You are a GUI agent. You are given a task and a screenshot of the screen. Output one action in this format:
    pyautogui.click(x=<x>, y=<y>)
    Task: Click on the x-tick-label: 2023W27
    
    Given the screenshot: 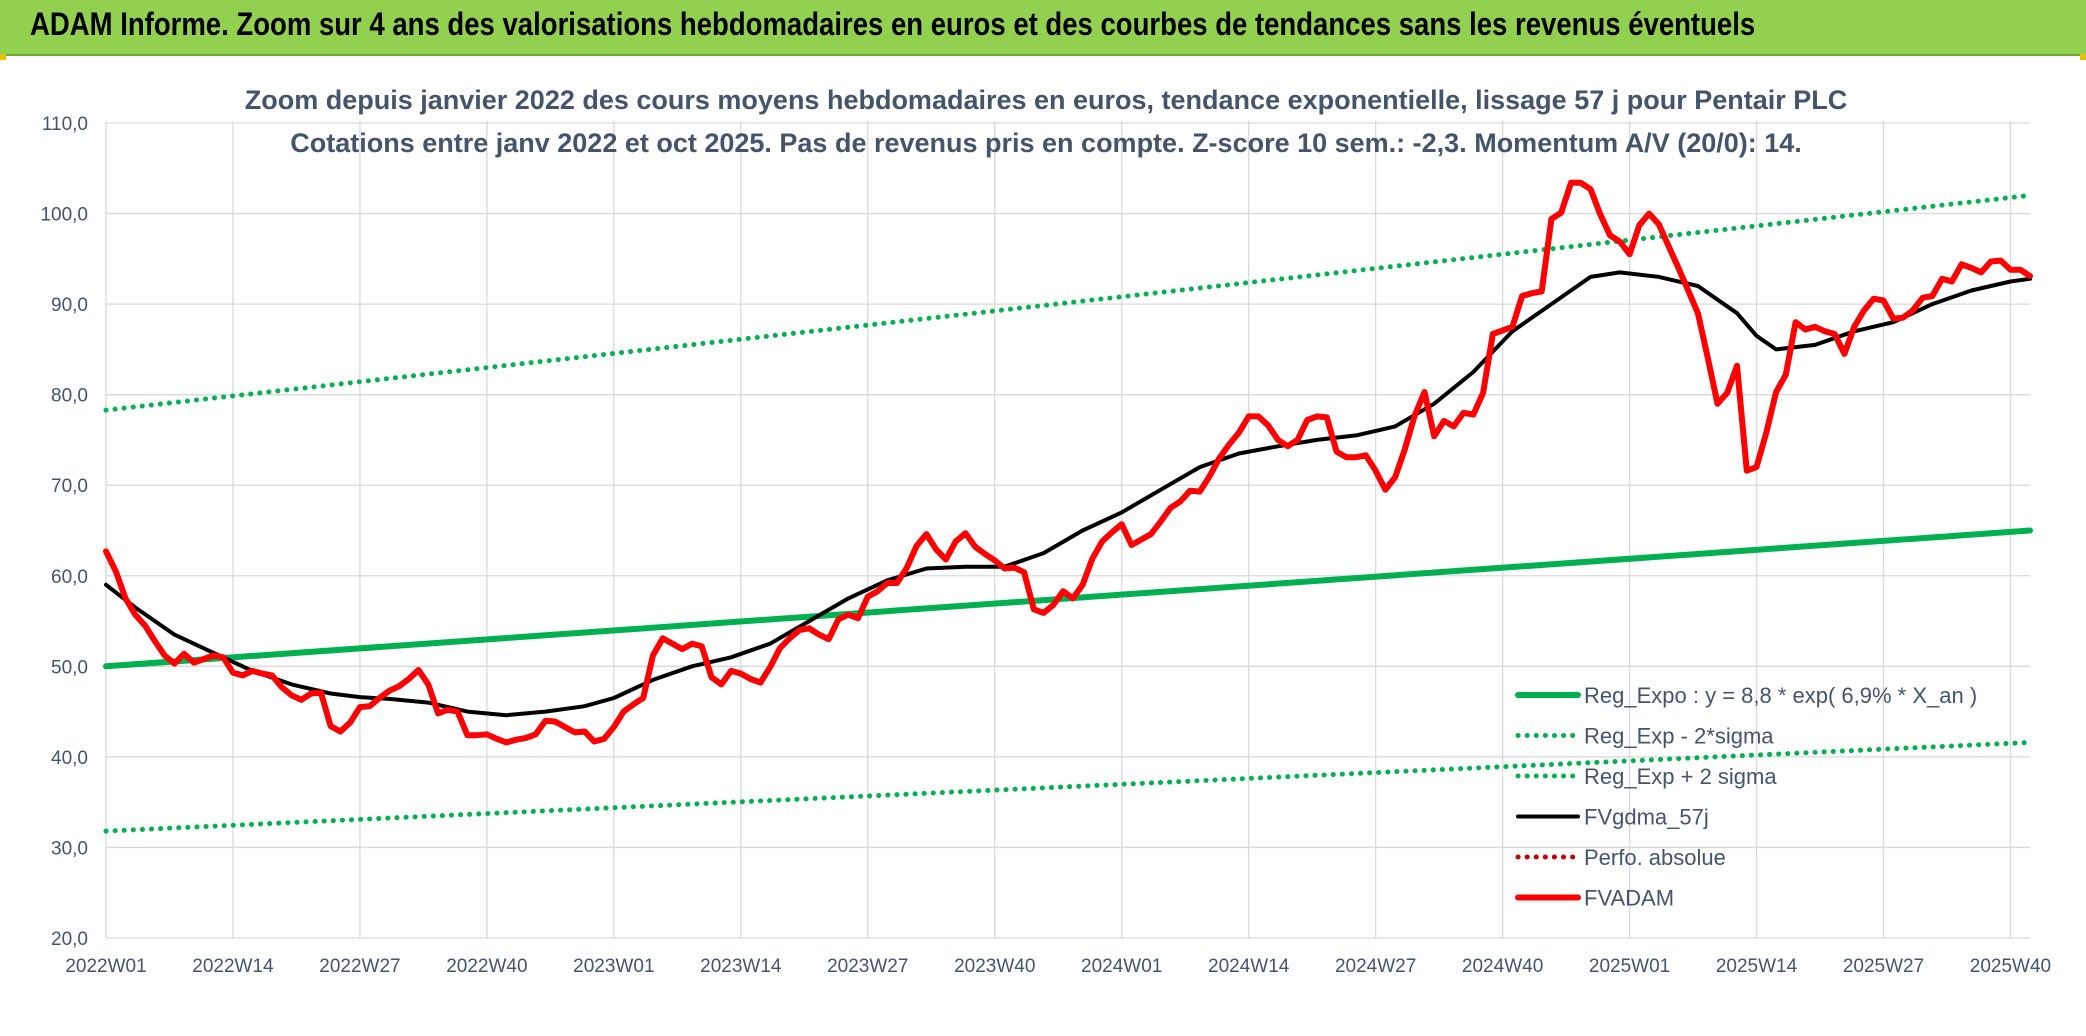 What is the action you would take?
    pyautogui.click(x=867, y=966)
    